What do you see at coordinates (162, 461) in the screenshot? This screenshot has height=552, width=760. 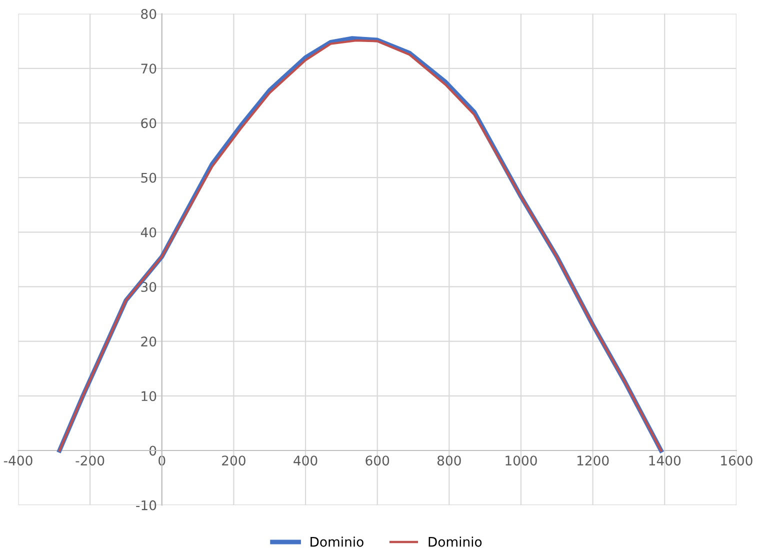 I see `x-tick-label: 0` at bounding box center [162, 461].